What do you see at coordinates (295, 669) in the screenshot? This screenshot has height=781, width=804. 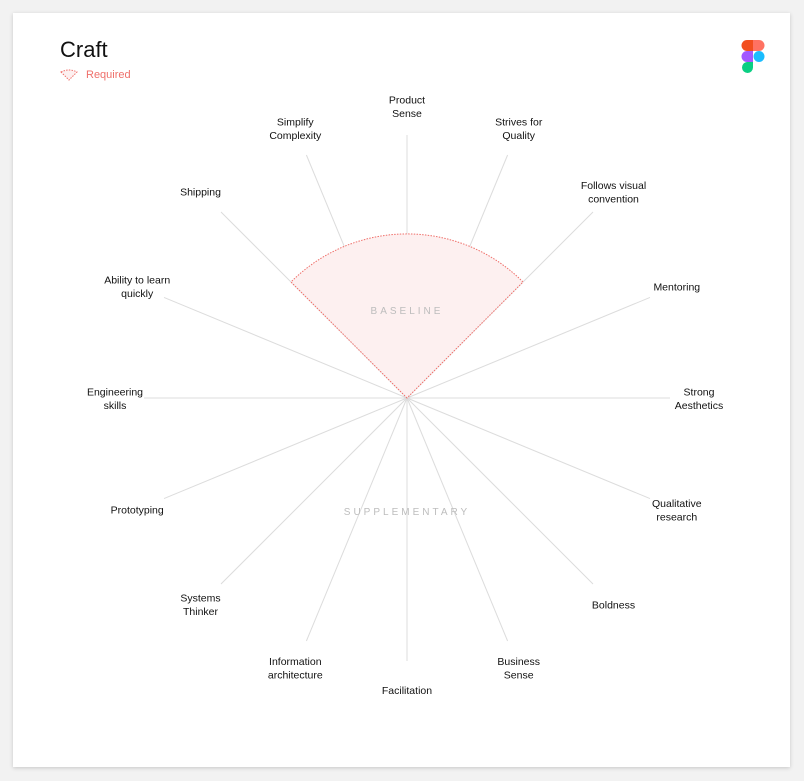 I see `skill-label: Information architecture` at bounding box center [295, 669].